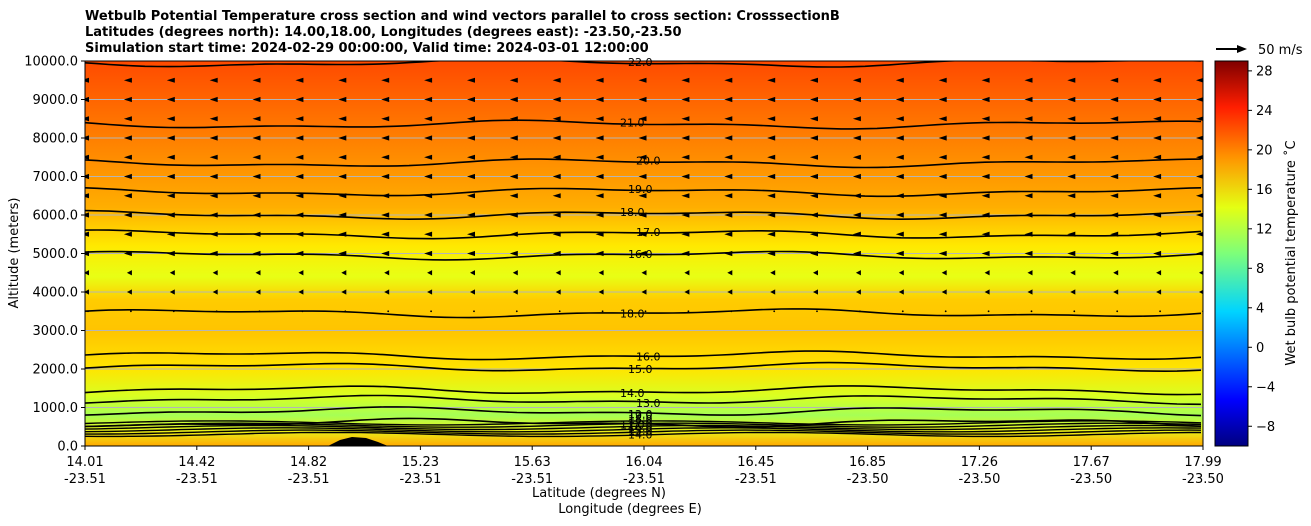  What do you see at coordinates (56, 293) in the screenshot?
I see `y-tick-label: 4000.0` at bounding box center [56, 293].